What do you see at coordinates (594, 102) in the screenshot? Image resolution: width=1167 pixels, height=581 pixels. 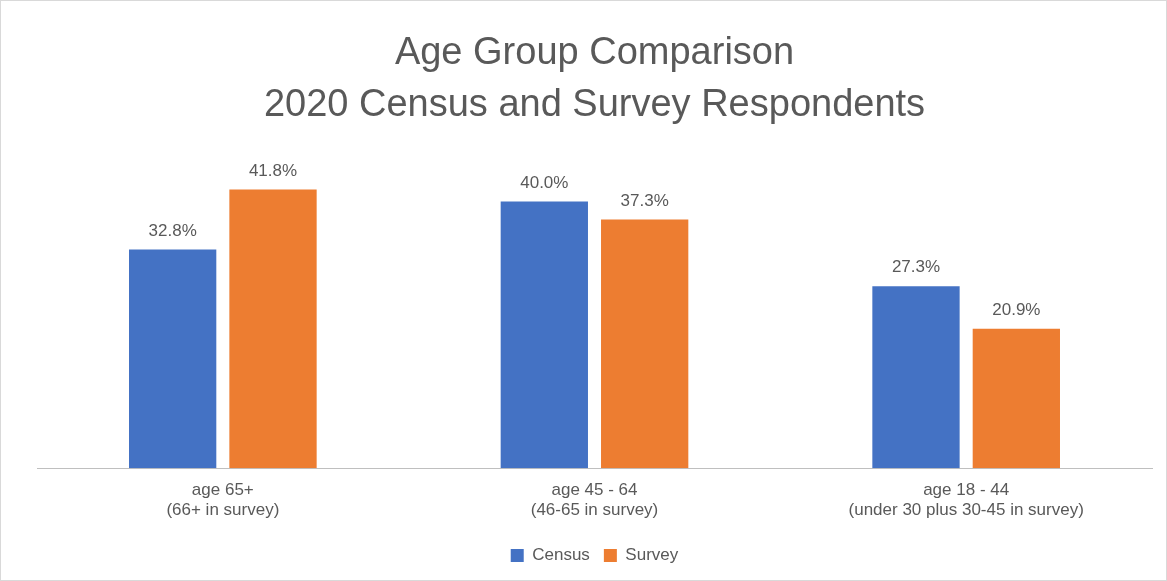 I see `chart-subtitle: 2020 Census and Survey Respondents` at bounding box center [594, 102].